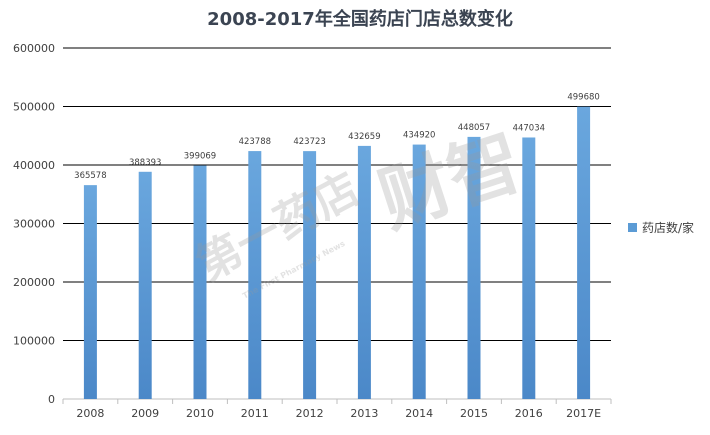 The width and height of the screenshot is (710, 435). Describe the element at coordinates (34, 341) in the screenshot. I see `y-tick-label: 100000` at that location.